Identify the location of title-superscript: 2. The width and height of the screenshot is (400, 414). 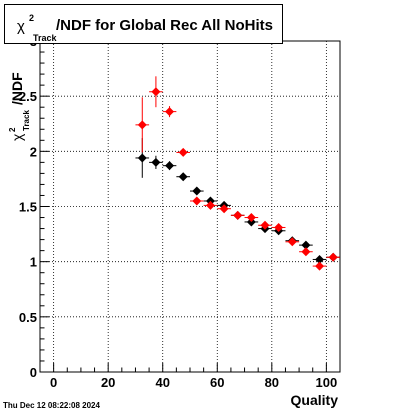
(32, 18).